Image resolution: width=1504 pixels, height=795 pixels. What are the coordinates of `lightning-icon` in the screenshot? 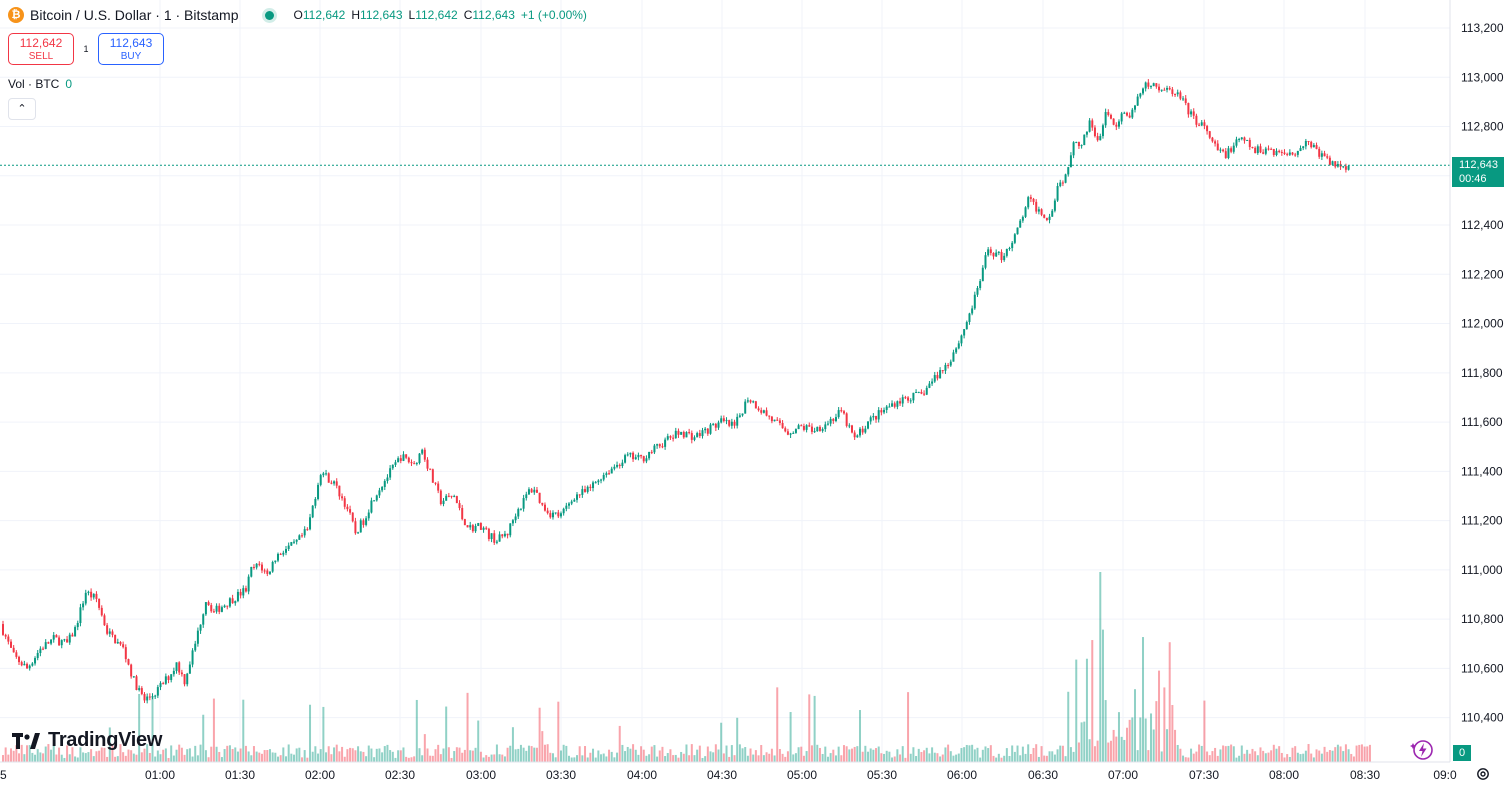 It's located at (1422, 750).